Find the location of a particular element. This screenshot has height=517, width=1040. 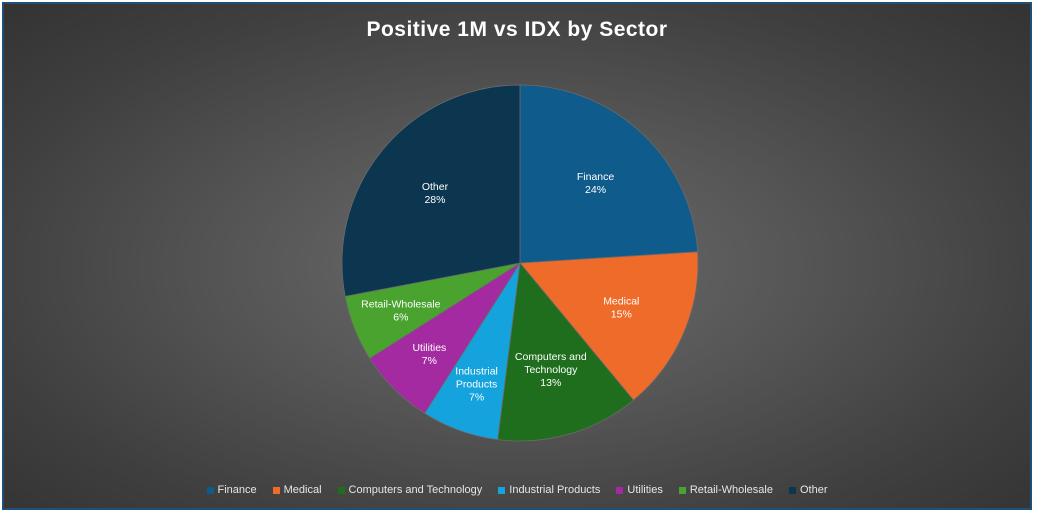

pie-slice-other is located at coordinates (431, 190).